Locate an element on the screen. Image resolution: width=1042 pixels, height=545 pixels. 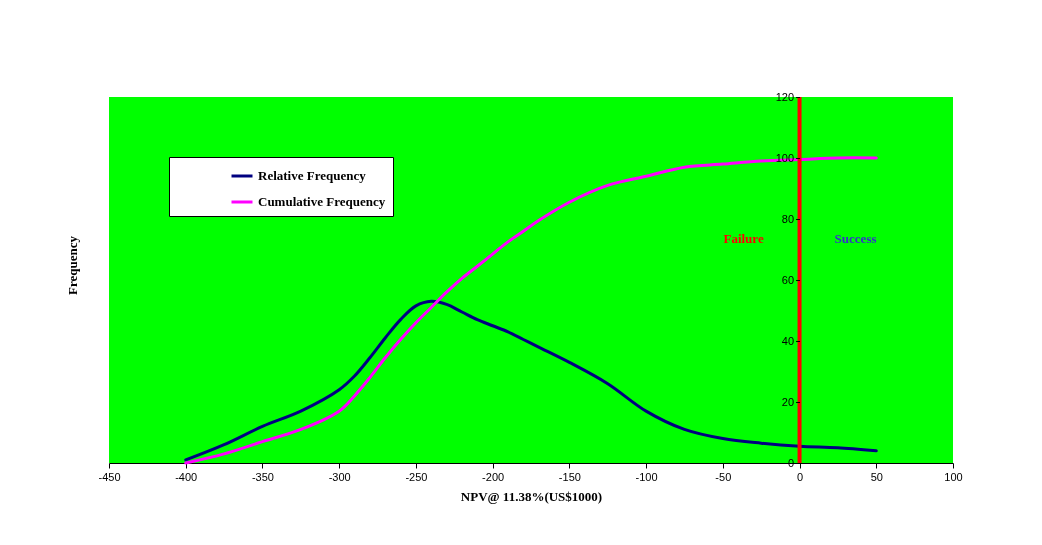
y-tick-label: 80 is located at coordinates (788, 218).